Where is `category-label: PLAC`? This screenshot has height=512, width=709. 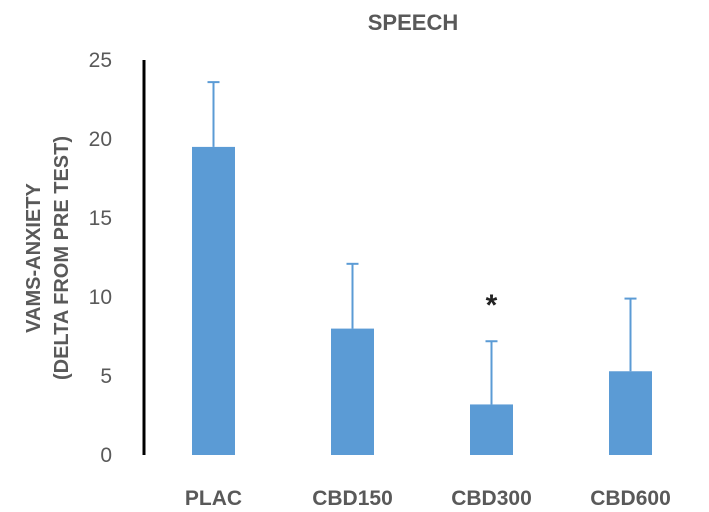 category-label: PLAC is located at coordinates (213, 498).